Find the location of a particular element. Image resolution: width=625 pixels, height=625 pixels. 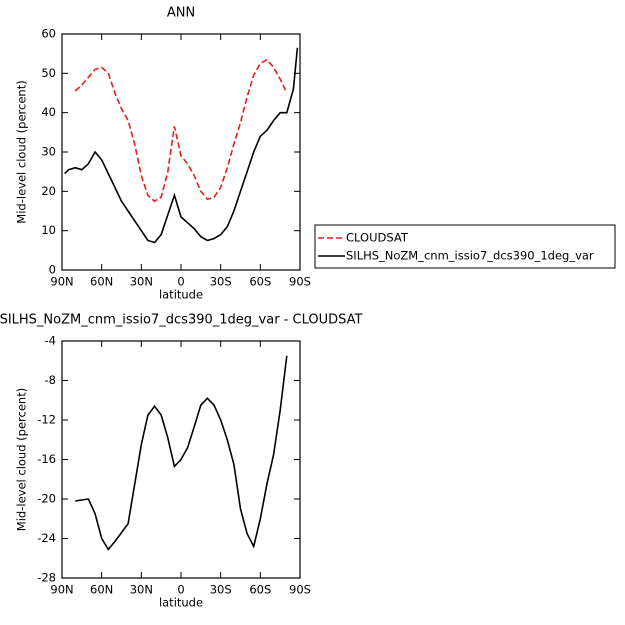

y-tick-label: 30 is located at coordinates (48, 152).